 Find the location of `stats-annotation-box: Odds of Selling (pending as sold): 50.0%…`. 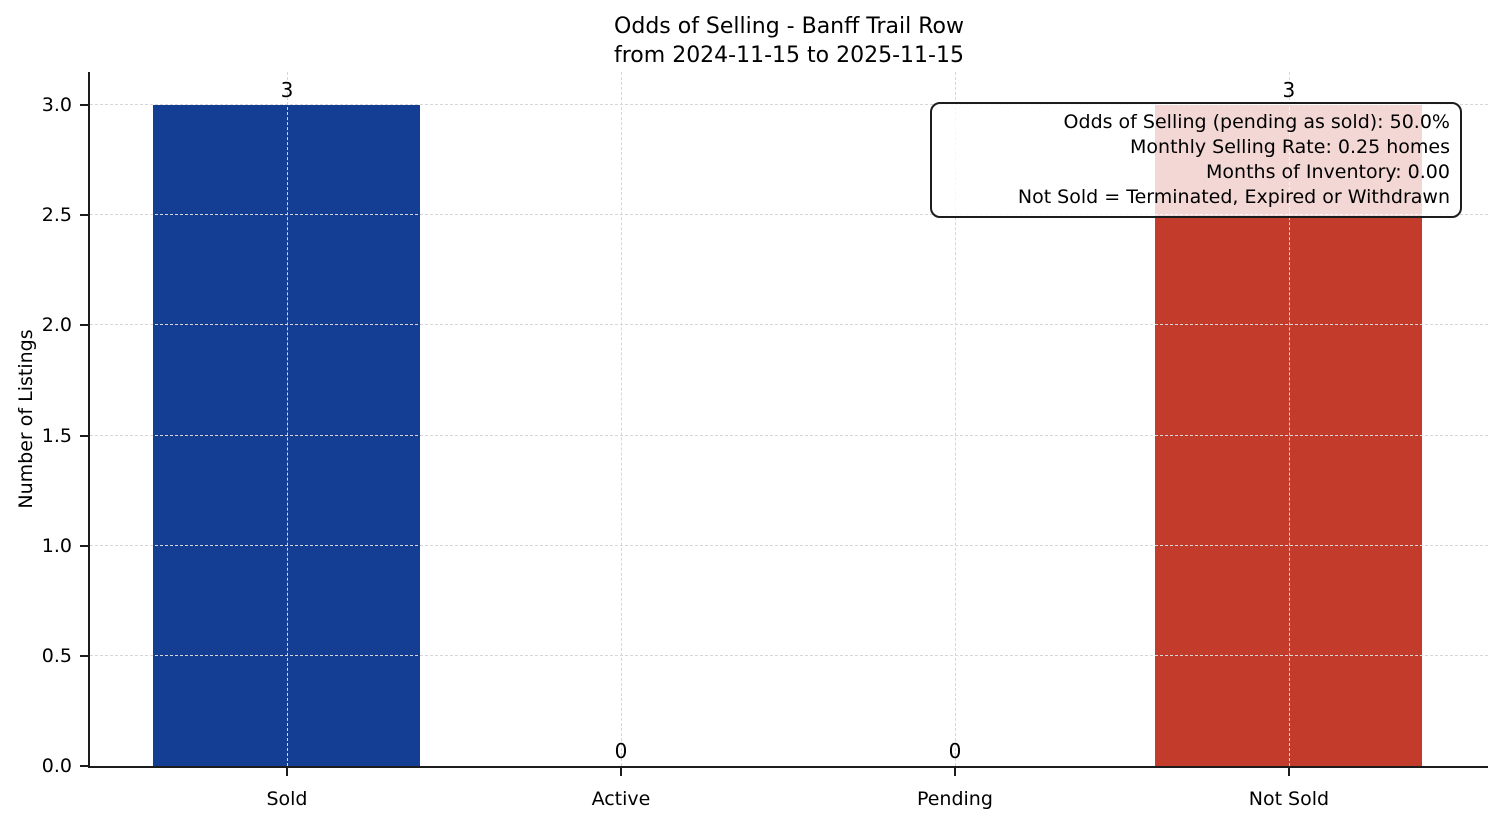

stats-annotation-box: Odds of Selling (pending as sold): 50.0%… is located at coordinates (1196, 160).